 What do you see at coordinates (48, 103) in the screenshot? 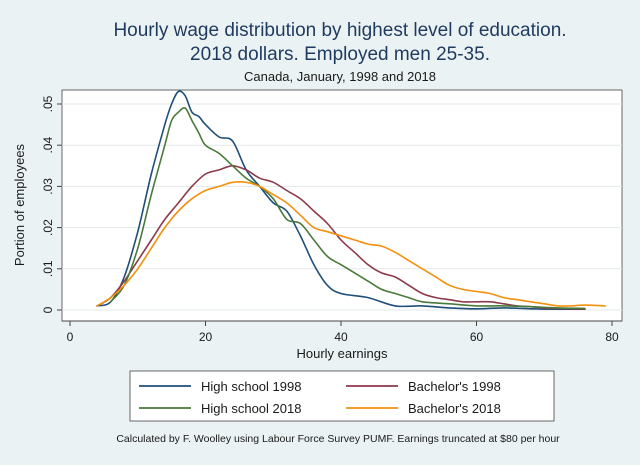
I see `y-tick-label: .05` at bounding box center [48, 103].